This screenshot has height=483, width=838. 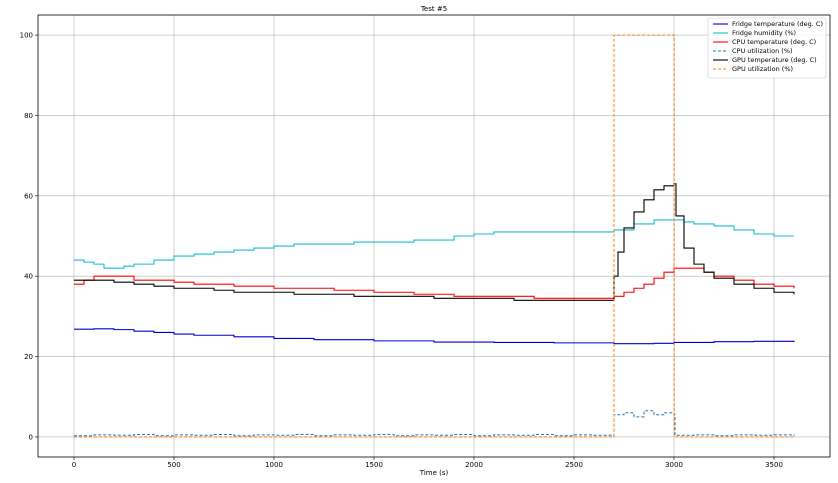 I want to click on legend-entry: CPU utilization (%), so click(x=762, y=51).